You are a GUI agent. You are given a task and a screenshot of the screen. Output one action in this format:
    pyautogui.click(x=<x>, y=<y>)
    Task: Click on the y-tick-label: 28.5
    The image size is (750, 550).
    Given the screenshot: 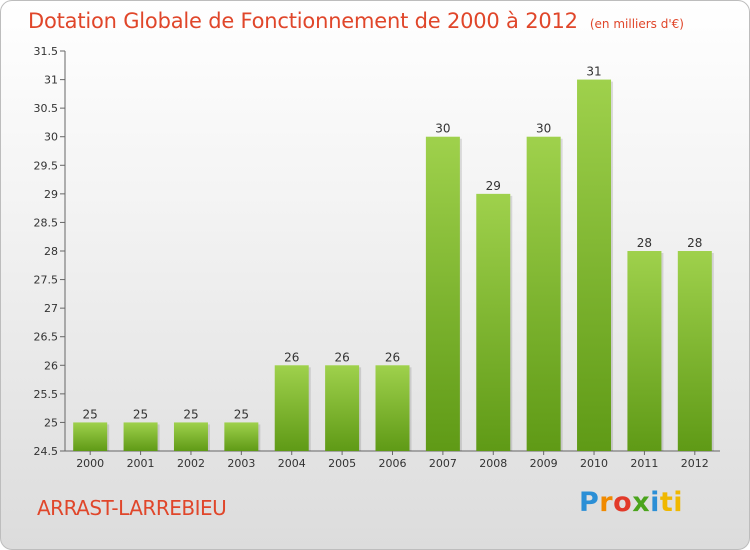 What is the action you would take?
    pyautogui.click(x=46, y=222)
    